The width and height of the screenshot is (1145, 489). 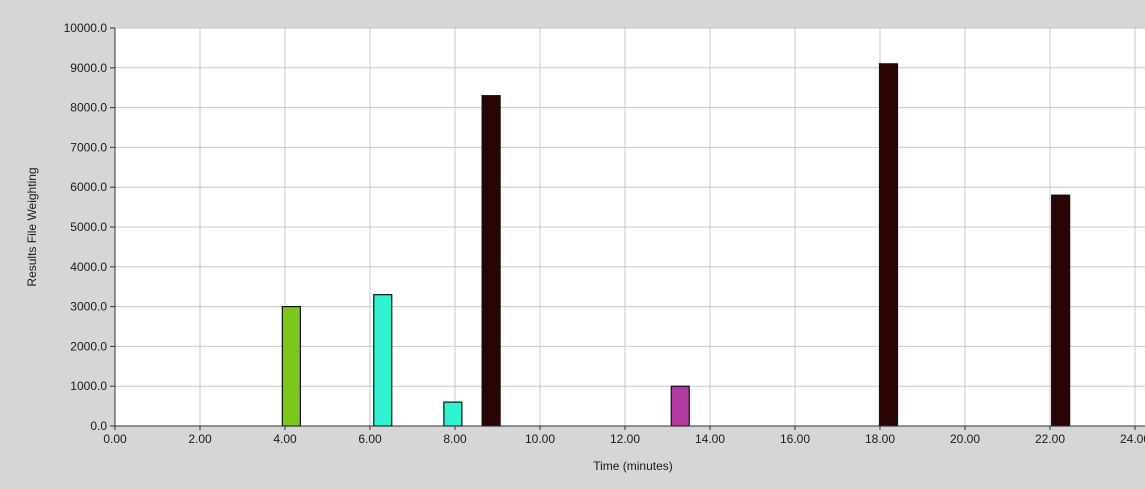 I want to click on y-tick-label: 5000.0, so click(x=88, y=227).